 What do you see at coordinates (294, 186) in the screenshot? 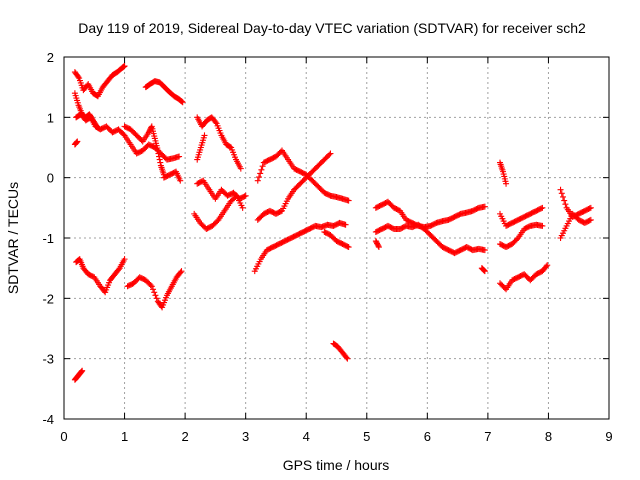
I see `series-arc-p` at bounding box center [294, 186].